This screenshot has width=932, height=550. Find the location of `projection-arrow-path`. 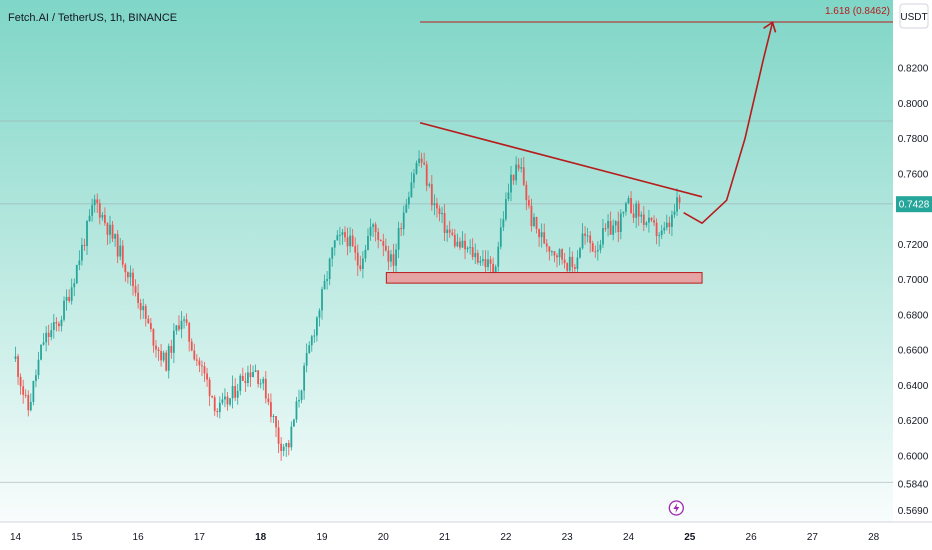

projection-arrow-path is located at coordinates (728, 123).